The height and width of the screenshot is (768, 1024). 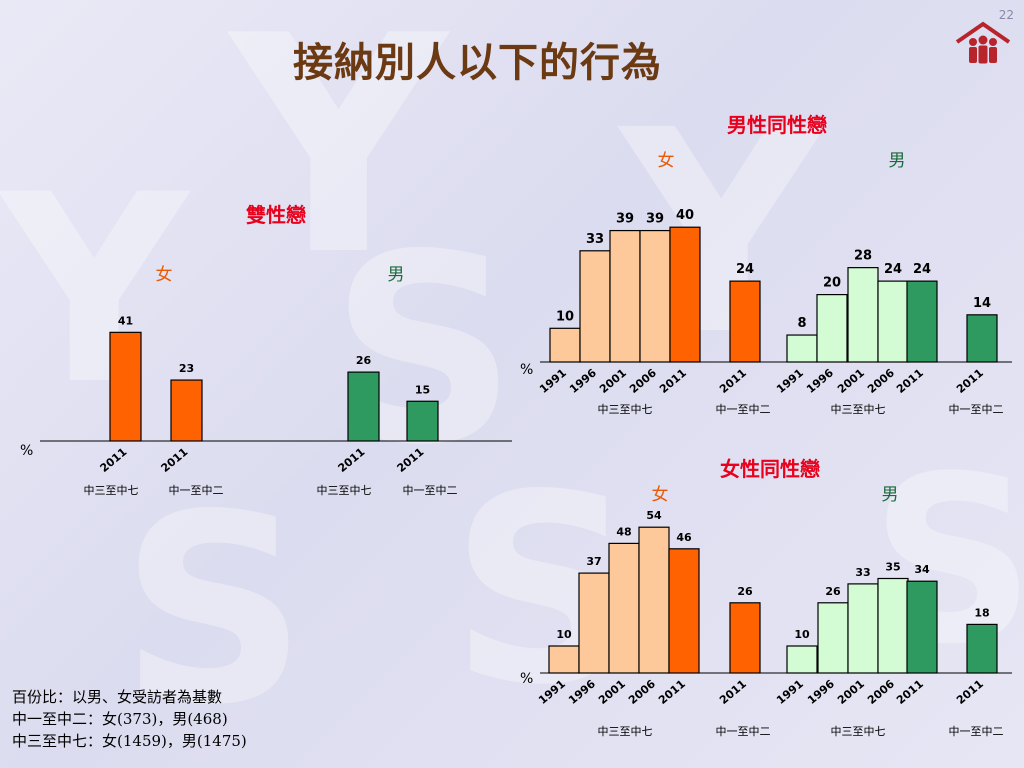 What do you see at coordinates (801, 323) in the screenshot?
I see `data-label: 8` at bounding box center [801, 323].